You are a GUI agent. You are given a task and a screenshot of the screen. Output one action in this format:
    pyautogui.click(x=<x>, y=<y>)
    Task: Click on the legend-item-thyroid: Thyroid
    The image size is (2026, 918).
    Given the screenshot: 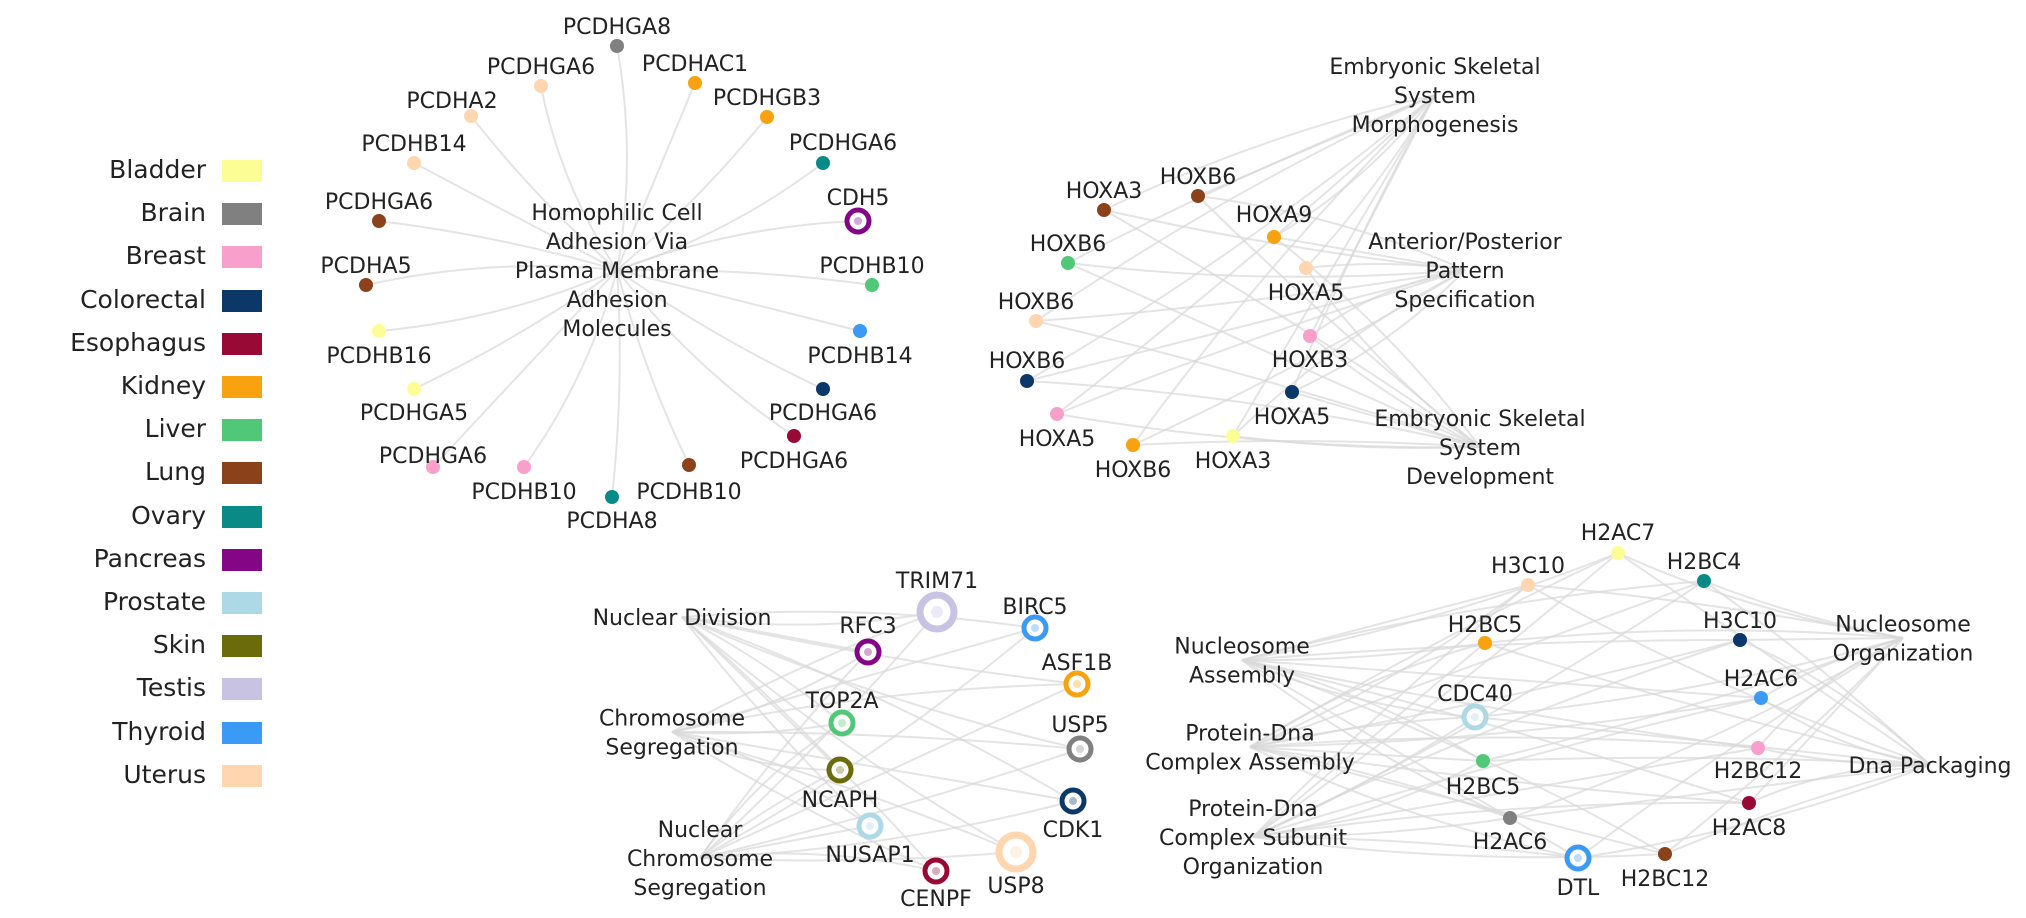 What is the action you would take?
    pyautogui.click(x=131, y=732)
    